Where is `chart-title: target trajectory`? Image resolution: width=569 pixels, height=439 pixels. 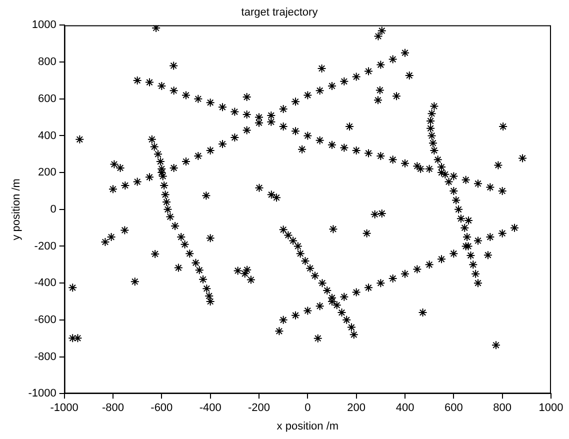 chart-title: target trajectory is located at coordinates (279, 12).